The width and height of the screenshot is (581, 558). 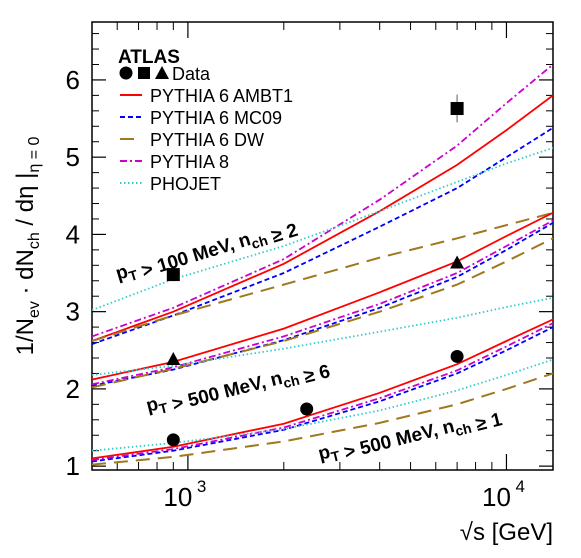 What do you see at coordinates (73, 234) in the screenshot?
I see `y-tick-label: 4` at bounding box center [73, 234].